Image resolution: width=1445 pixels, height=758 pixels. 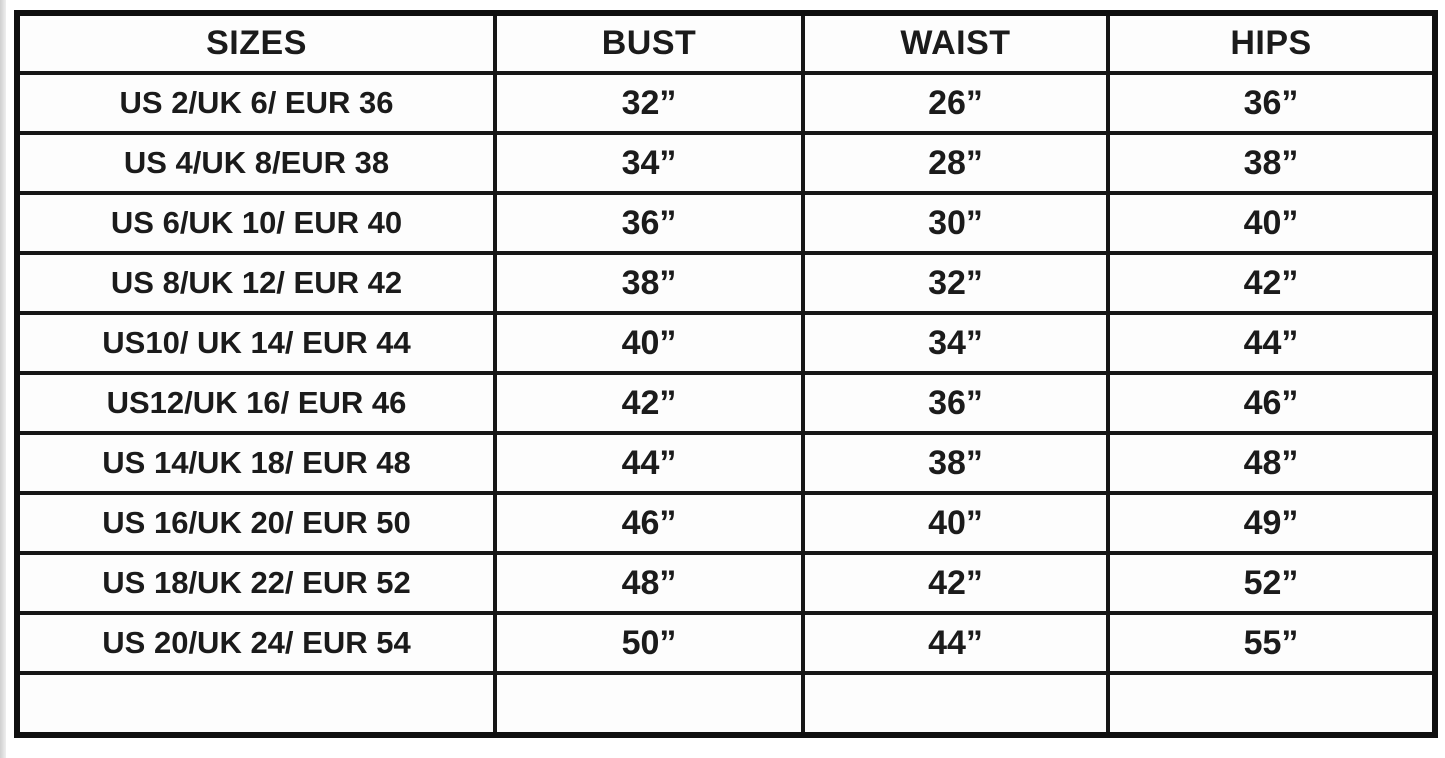 What do you see at coordinates (649, 283) in the screenshot?
I see `bust-cell: 38”` at bounding box center [649, 283].